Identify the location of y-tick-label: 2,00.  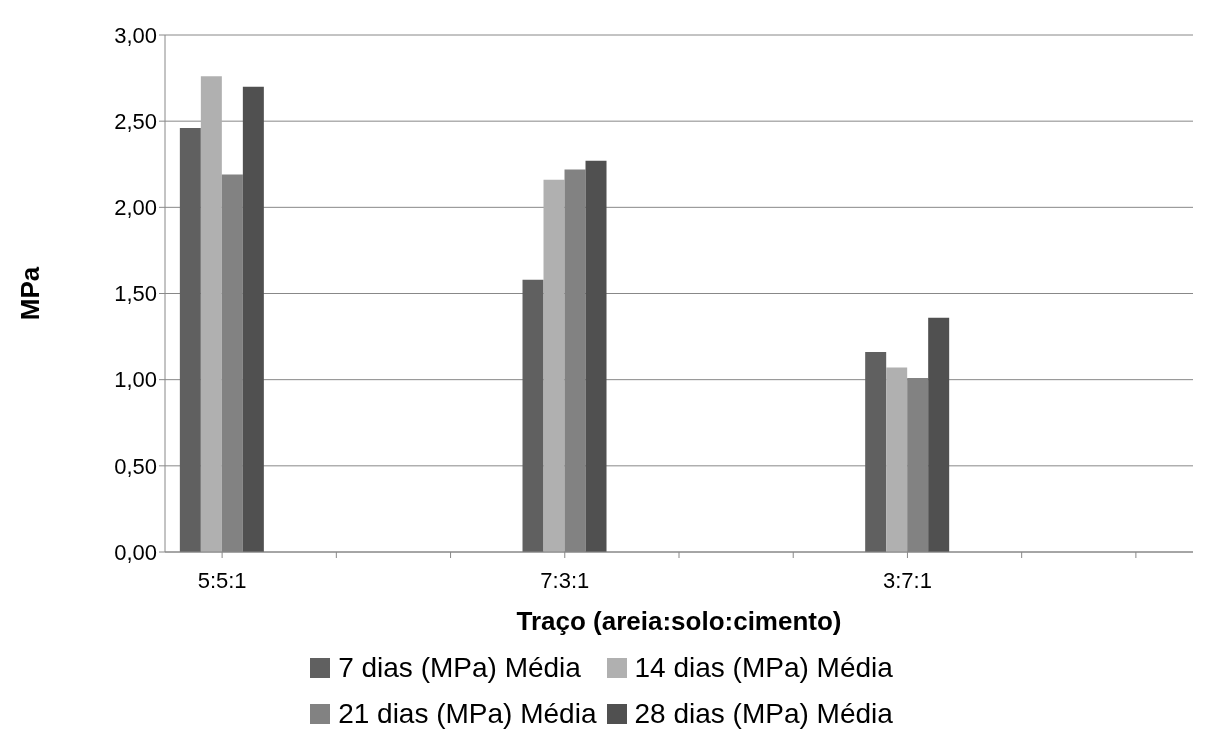
(135, 208).